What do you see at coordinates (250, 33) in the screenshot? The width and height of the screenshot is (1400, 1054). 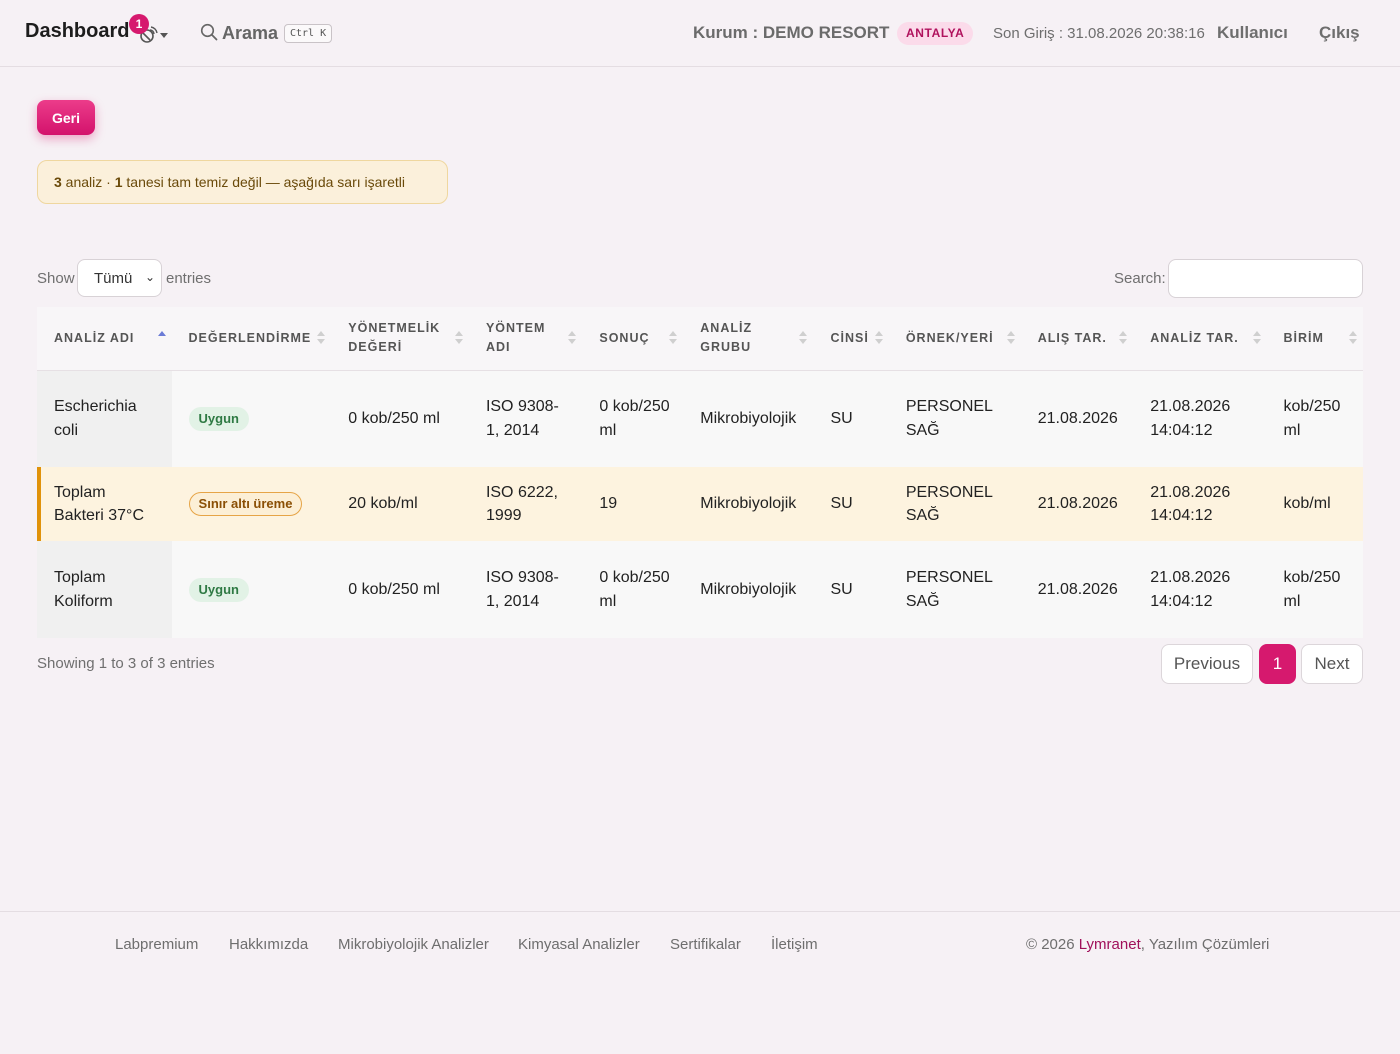 I see `search-button: Arama` at bounding box center [250, 33].